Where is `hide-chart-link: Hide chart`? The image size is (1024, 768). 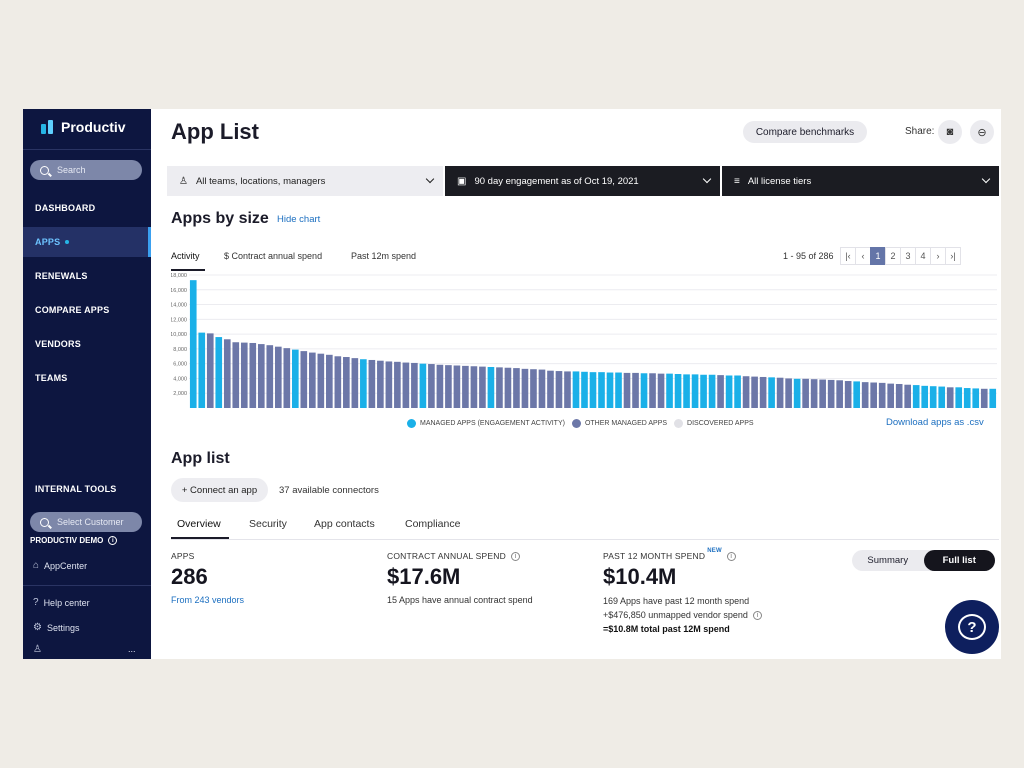
hide-chart-link: Hide chart is located at coordinates (299, 219).